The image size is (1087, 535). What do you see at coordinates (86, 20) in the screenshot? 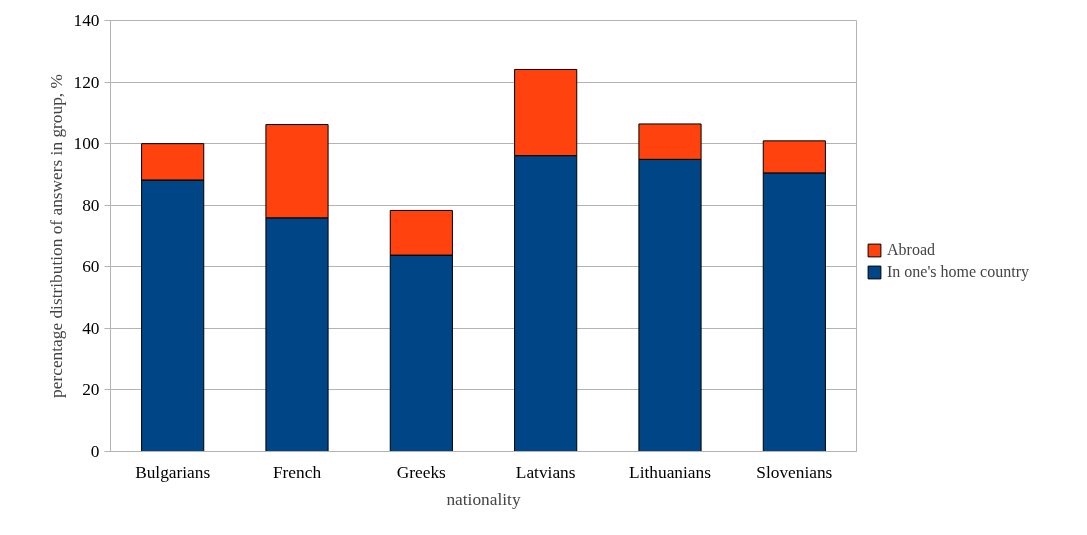
I see `y-tick-label: 140` at bounding box center [86, 20].